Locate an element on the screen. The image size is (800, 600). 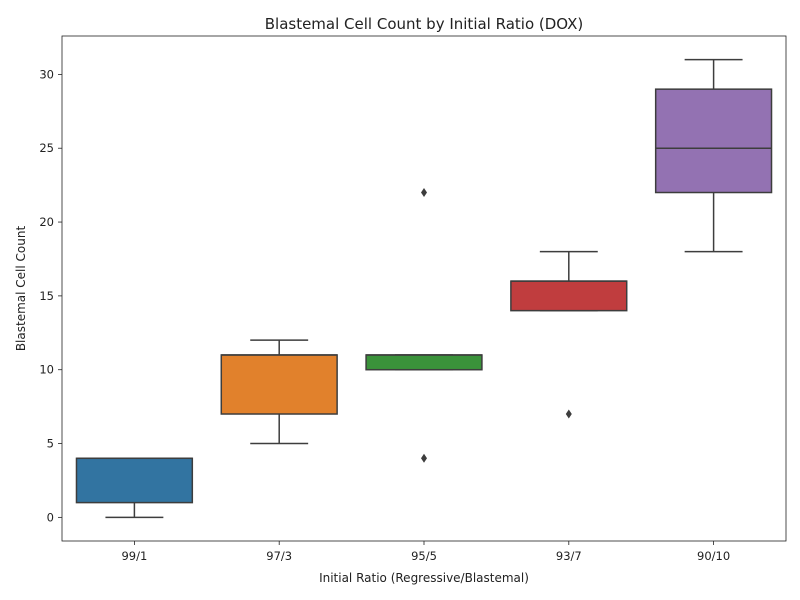
y-tick-label: 15 is located at coordinates (46, 296).